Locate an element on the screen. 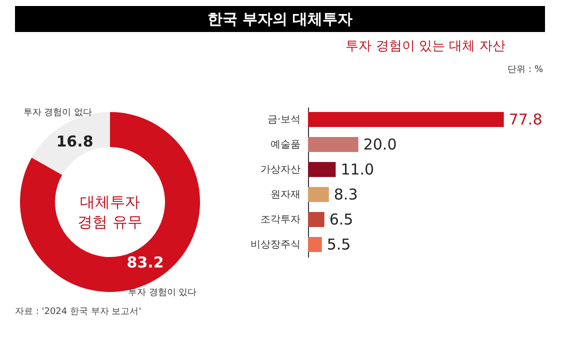 The width and height of the screenshot is (566, 339). text: 자료 : '2024 한국 부자 보고서' is located at coordinates (78, 312).